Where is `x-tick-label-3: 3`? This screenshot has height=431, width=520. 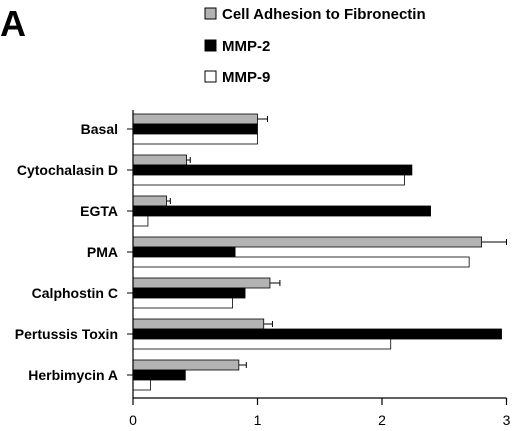
x-tick-label-3: 3 is located at coordinates (507, 420).